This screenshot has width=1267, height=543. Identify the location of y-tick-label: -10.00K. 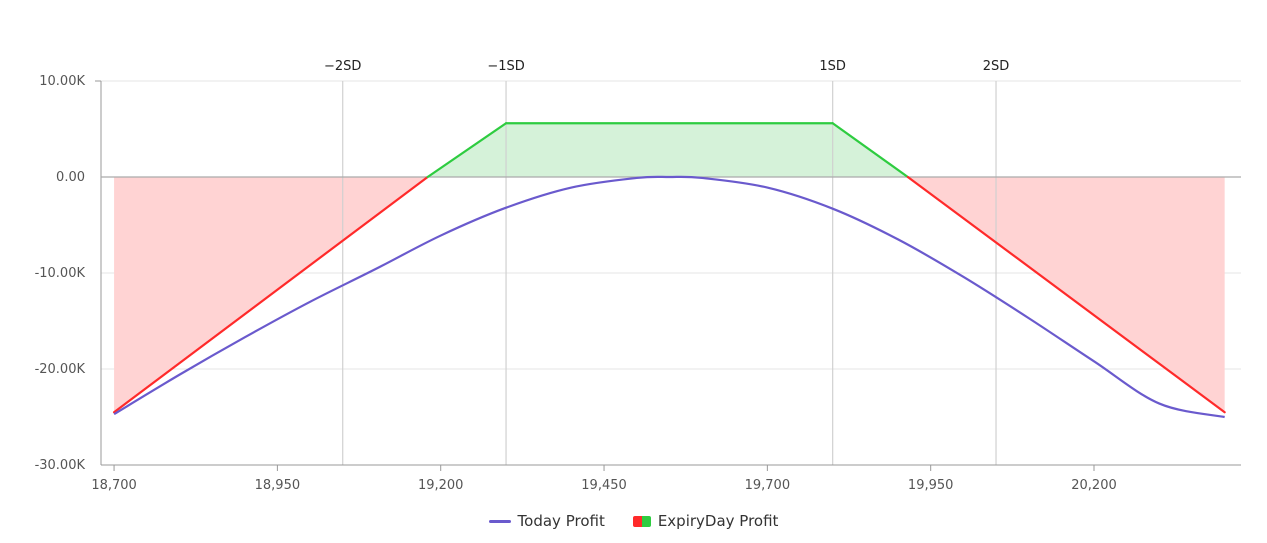
(60, 273).